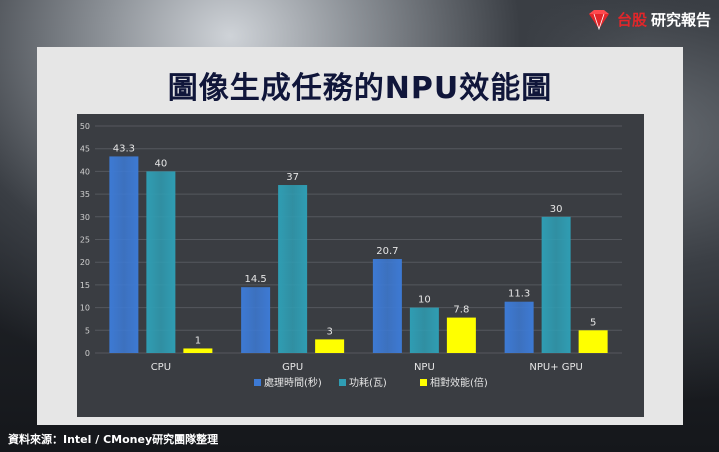  What do you see at coordinates (161, 367) in the screenshot?
I see `x-tick-label: CPU` at bounding box center [161, 367].